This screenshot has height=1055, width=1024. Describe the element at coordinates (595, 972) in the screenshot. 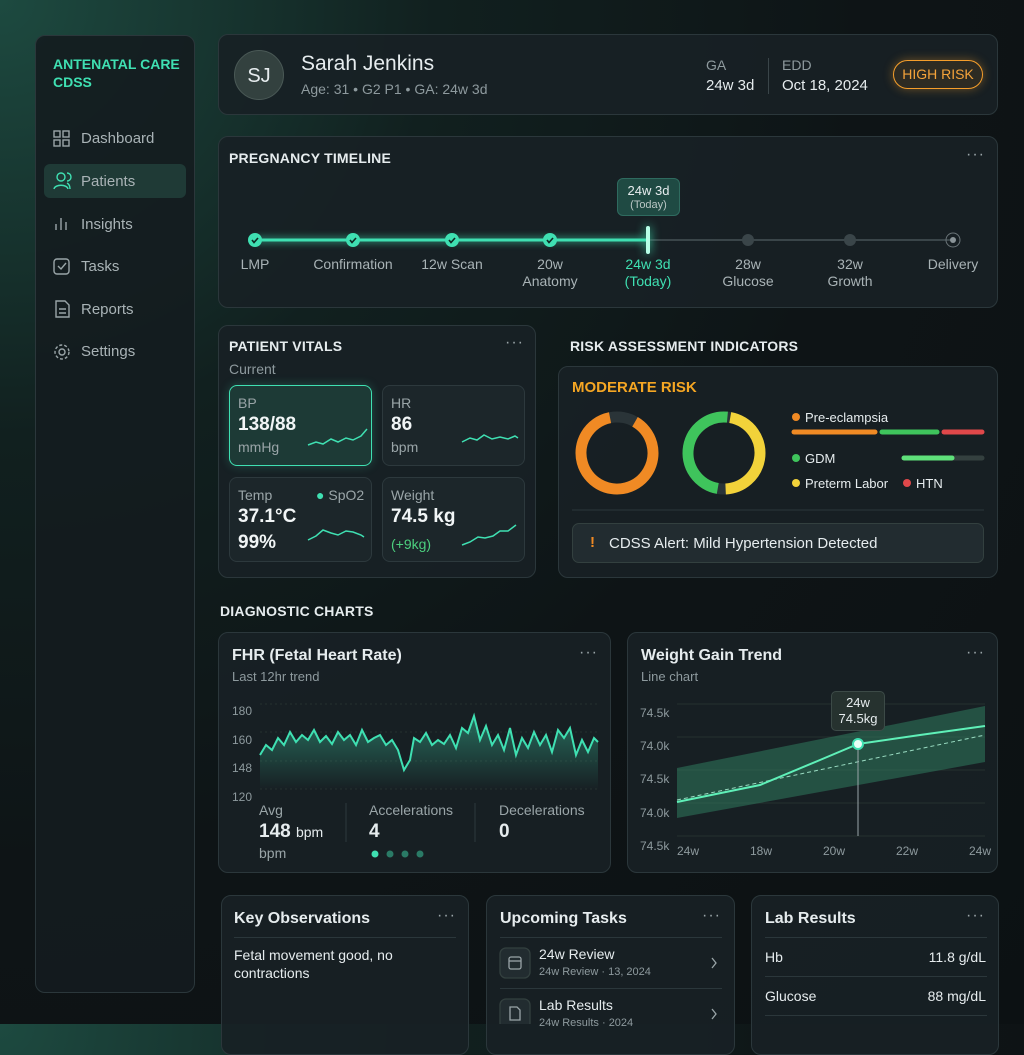

I see `task-sub: 24w Review · 13, 2024` at that location.